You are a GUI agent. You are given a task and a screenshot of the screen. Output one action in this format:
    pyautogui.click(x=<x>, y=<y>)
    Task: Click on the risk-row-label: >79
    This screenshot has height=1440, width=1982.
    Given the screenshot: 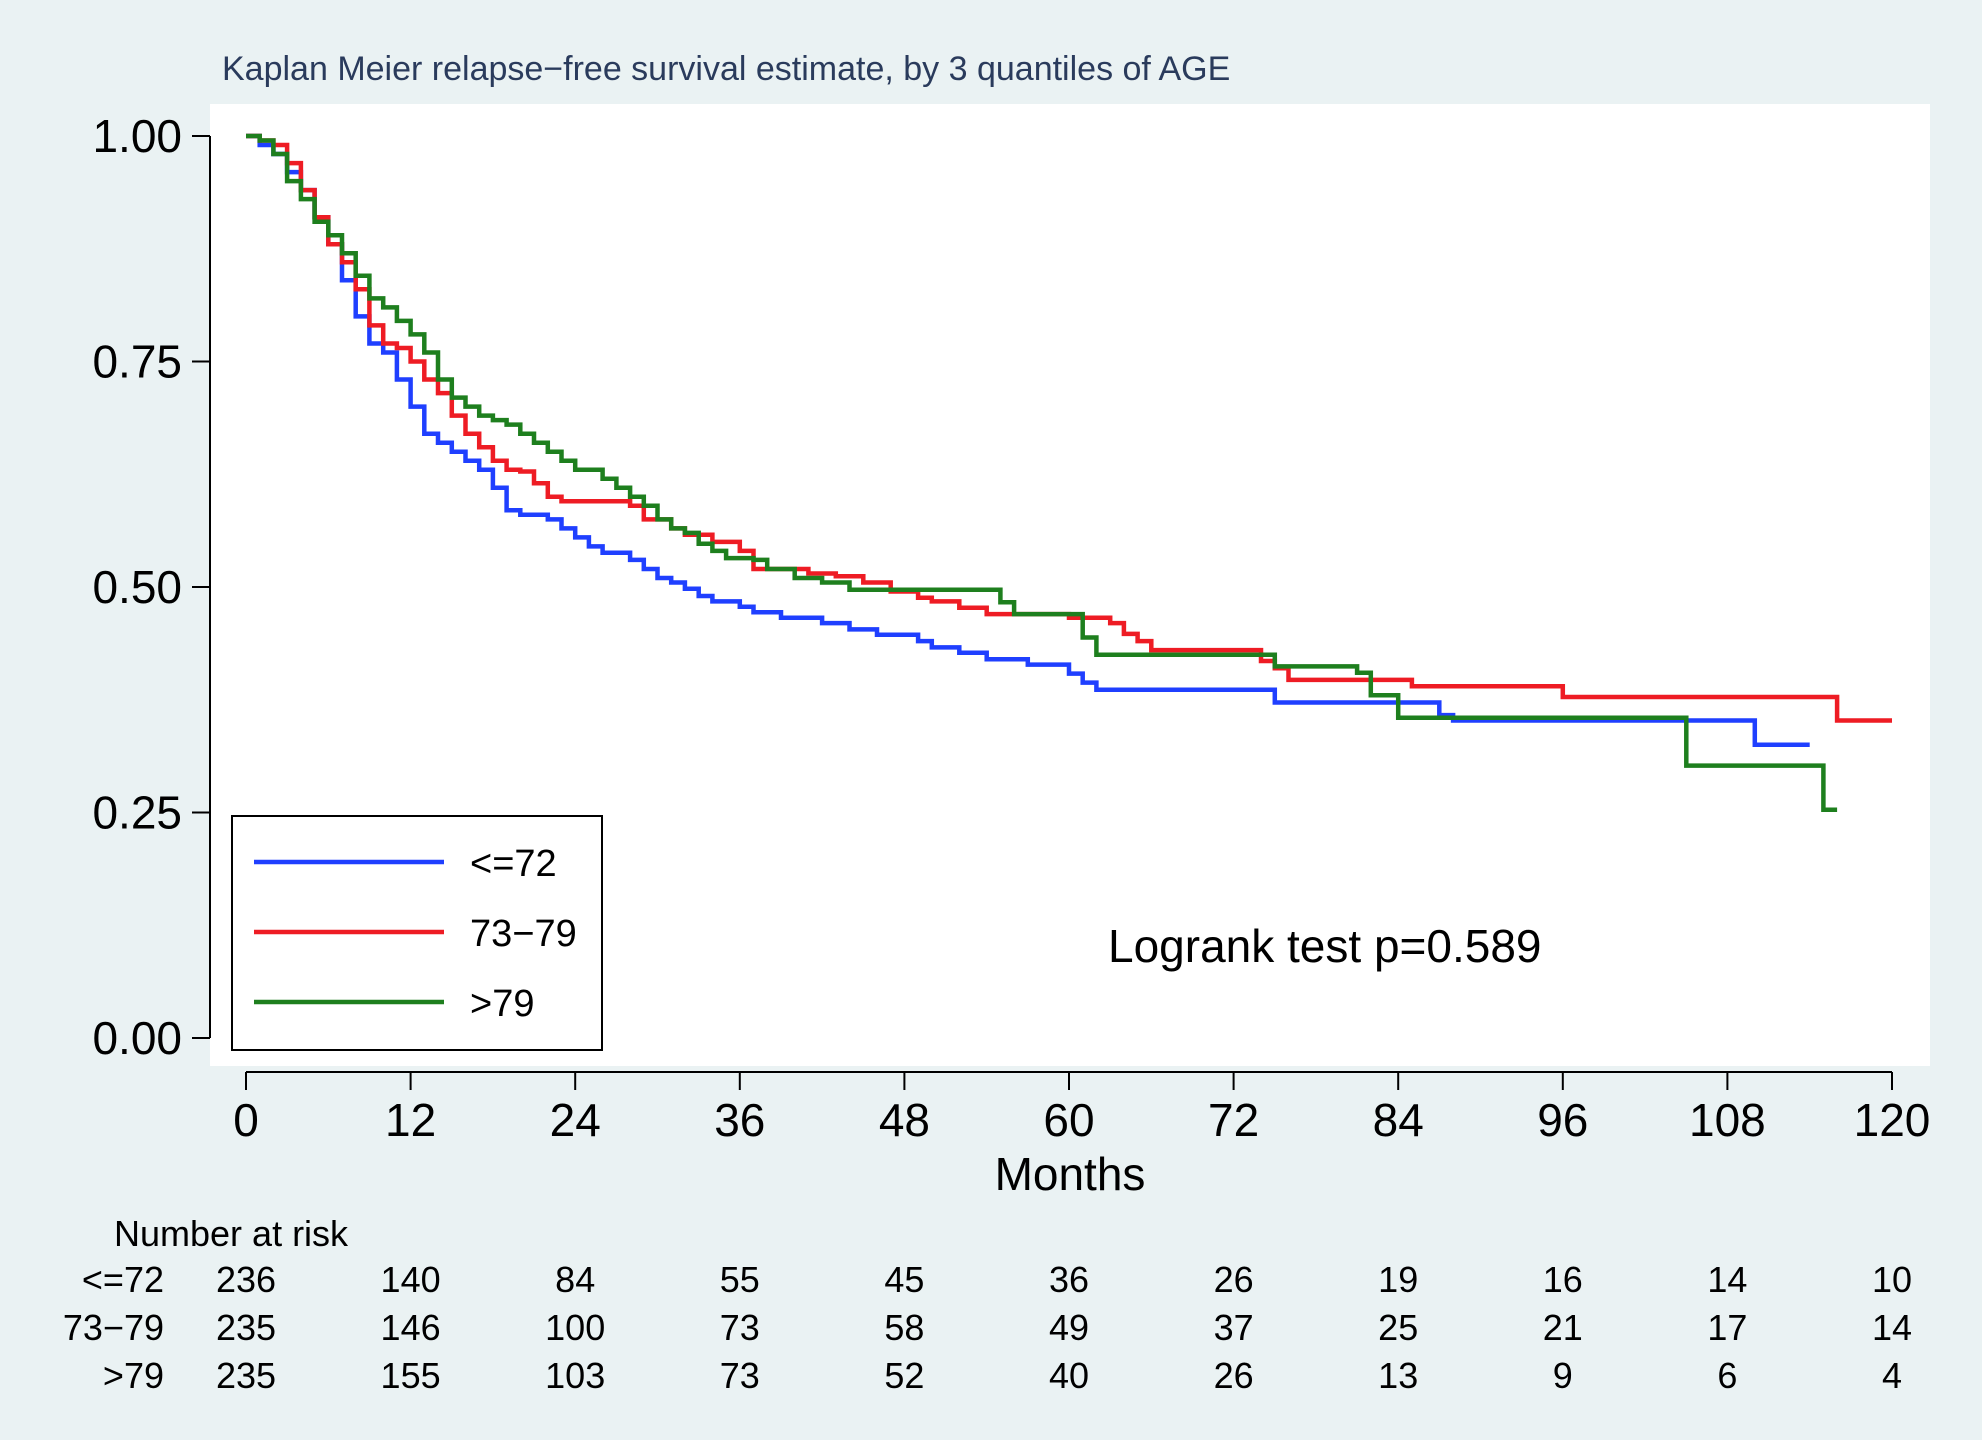 What is the action you would take?
    pyautogui.click(x=133, y=1375)
    